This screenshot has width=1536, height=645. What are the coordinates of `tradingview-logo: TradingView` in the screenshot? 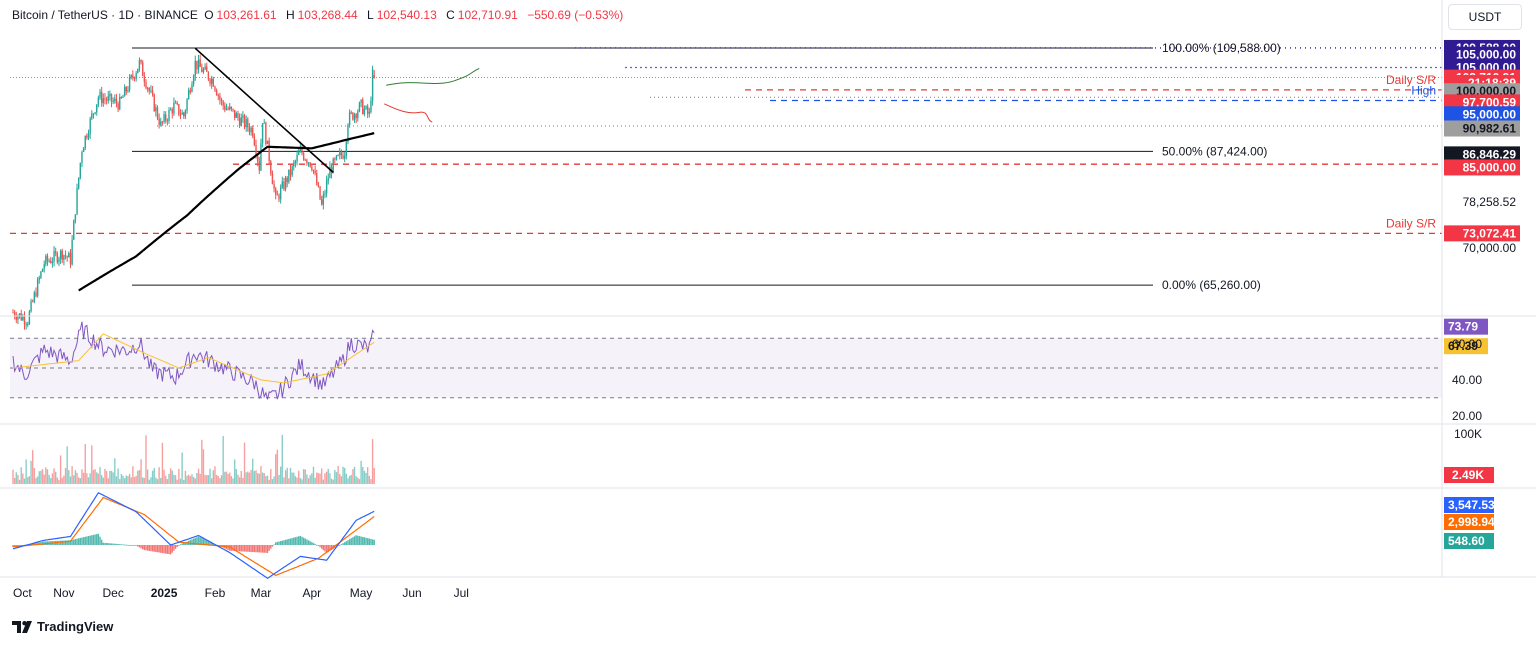 It's located at (62, 626).